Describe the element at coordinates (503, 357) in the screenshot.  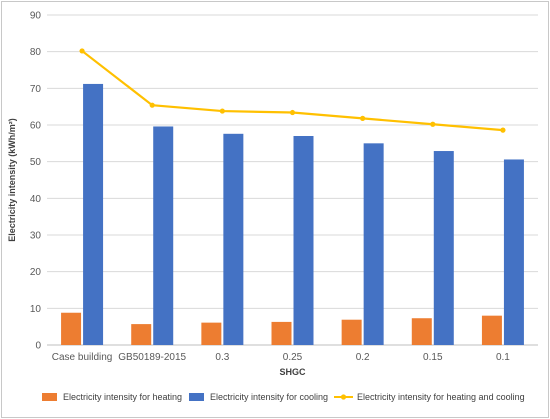
I see `x-tick-label-6: 0.1` at that location.